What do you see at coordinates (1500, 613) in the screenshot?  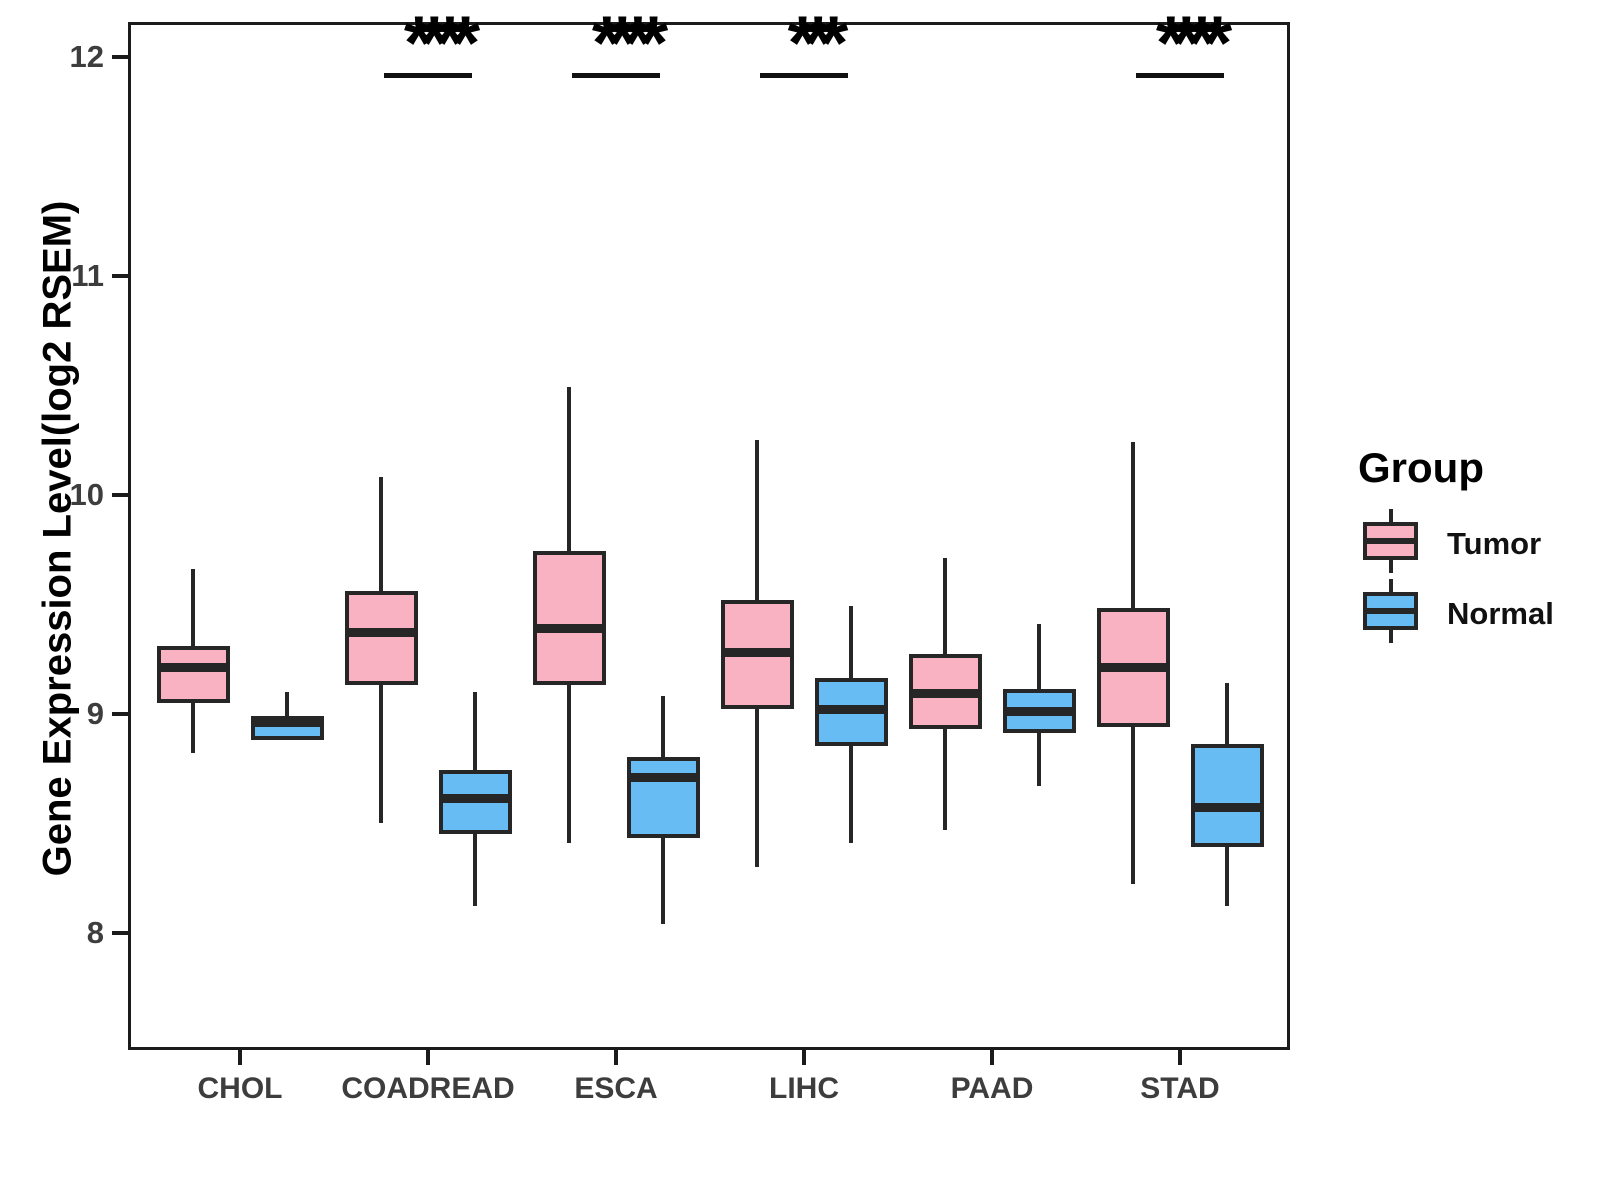 I see `legend-item-label: Normal` at bounding box center [1500, 613].